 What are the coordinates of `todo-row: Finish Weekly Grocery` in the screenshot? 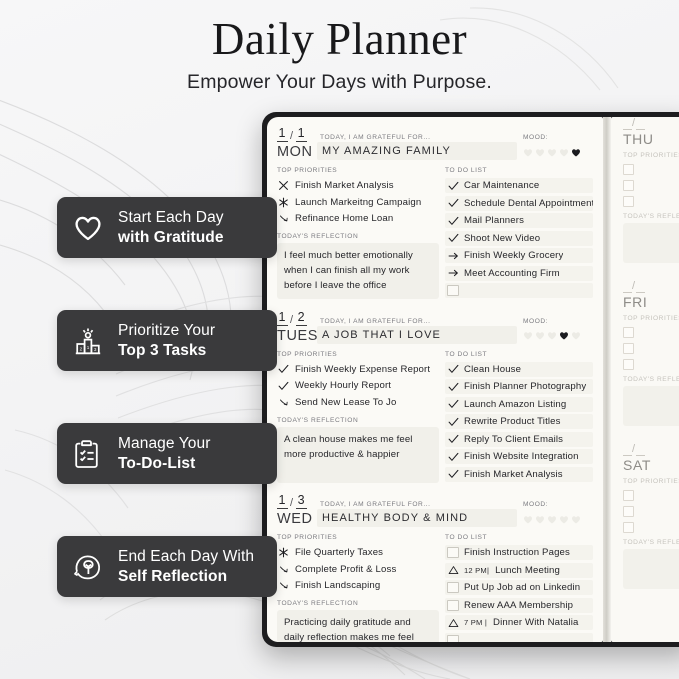 It's located at (519, 255).